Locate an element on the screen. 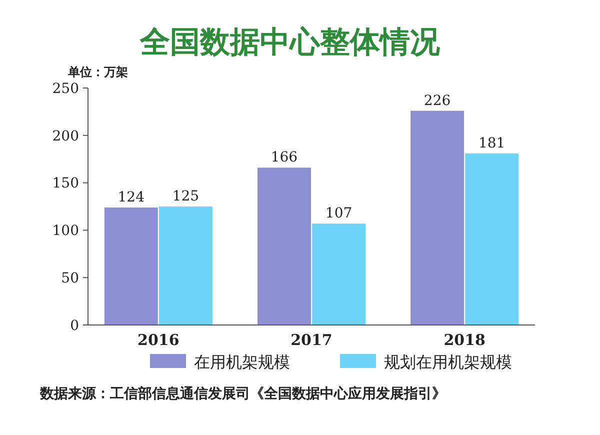  x-tick-label: 2018 is located at coordinates (465, 340).